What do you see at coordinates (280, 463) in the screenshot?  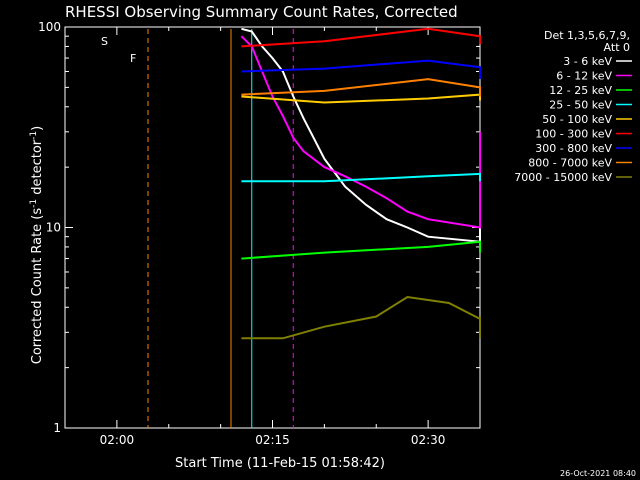 I see `x-axis-label: Start Time (11-Feb-15 01:58:42)` at bounding box center [280, 463].